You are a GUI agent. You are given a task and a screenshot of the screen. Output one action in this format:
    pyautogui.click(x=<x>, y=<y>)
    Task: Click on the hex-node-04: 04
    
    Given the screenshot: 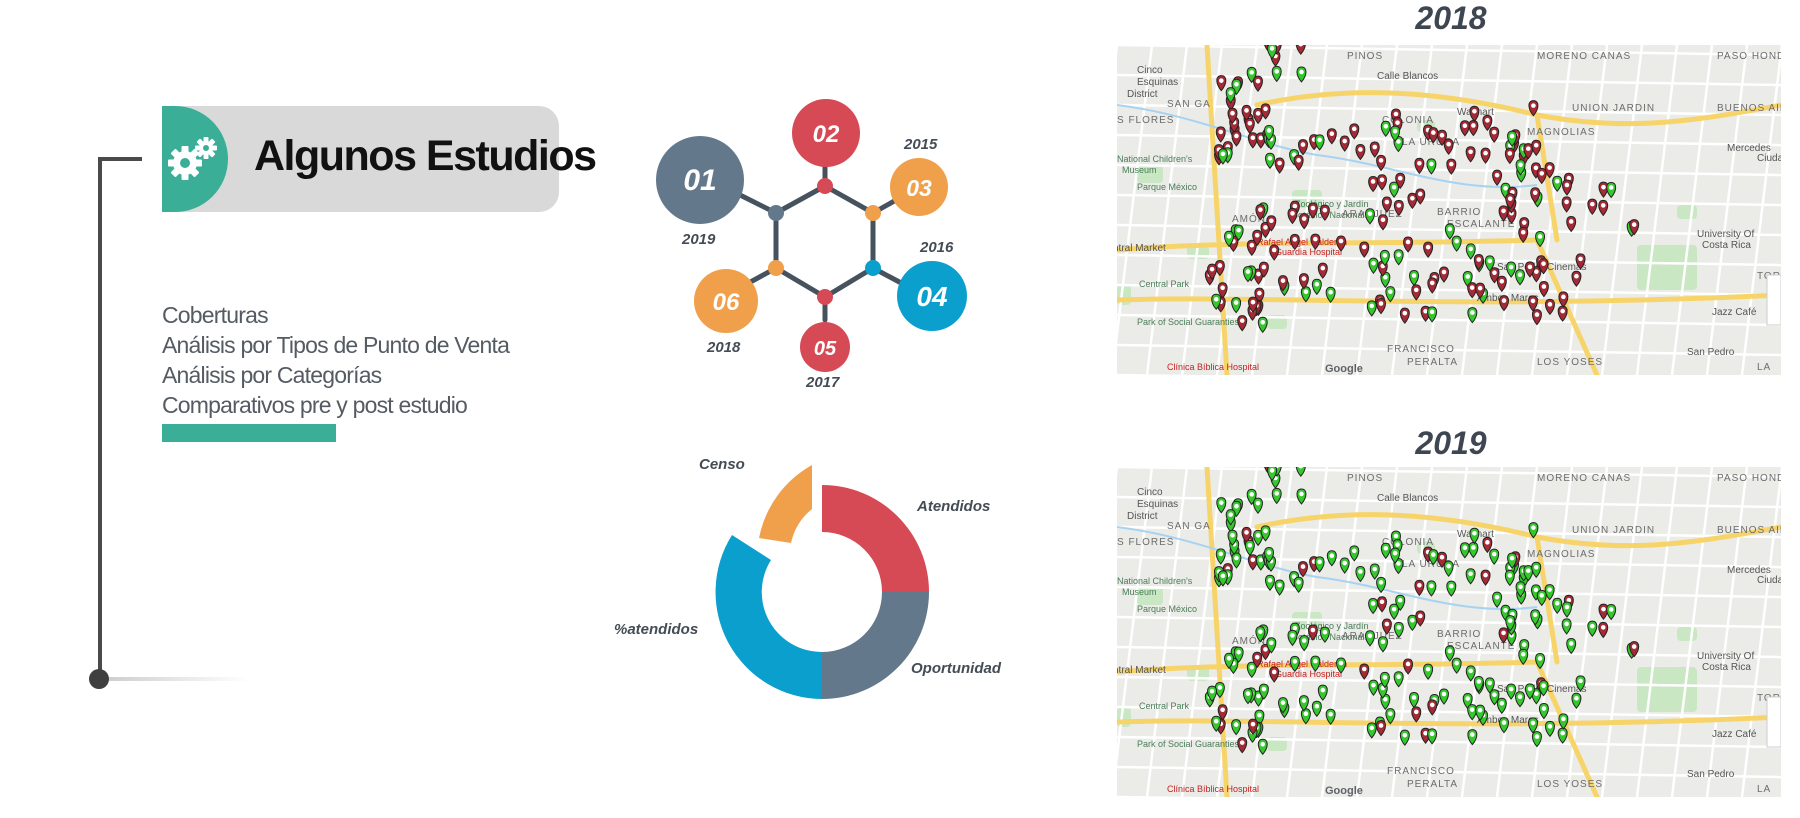 What is the action you would take?
    pyautogui.click(x=932, y=296)
    